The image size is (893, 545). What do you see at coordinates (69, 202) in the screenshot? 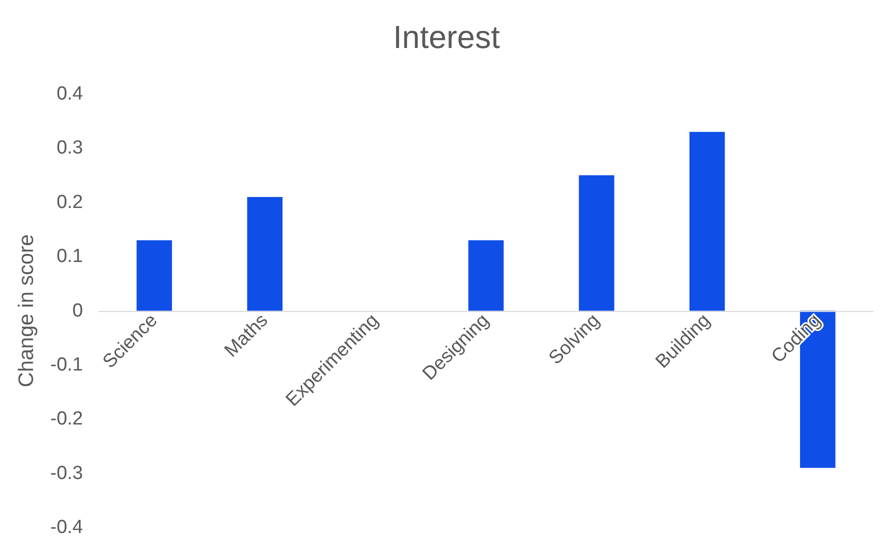
I see `y-tick-label: 0.2` at bounding box center [69, 202].